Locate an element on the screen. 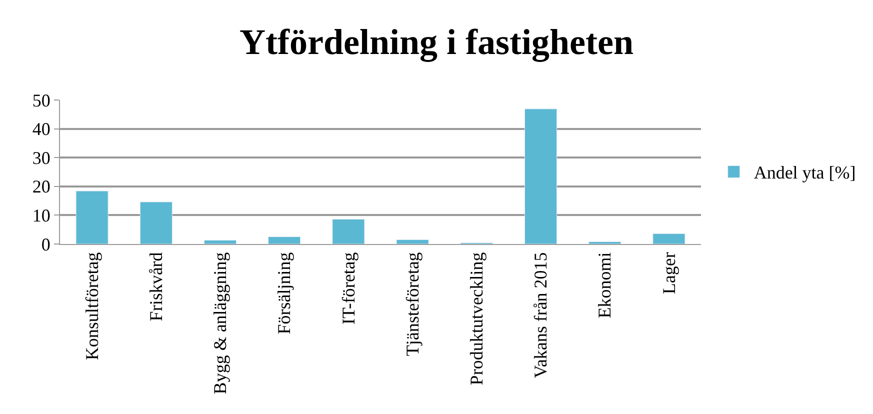 The height and width of the screenshot is (414, 873). x-tick-label: IT-företag is located at coordinates (348, 288).